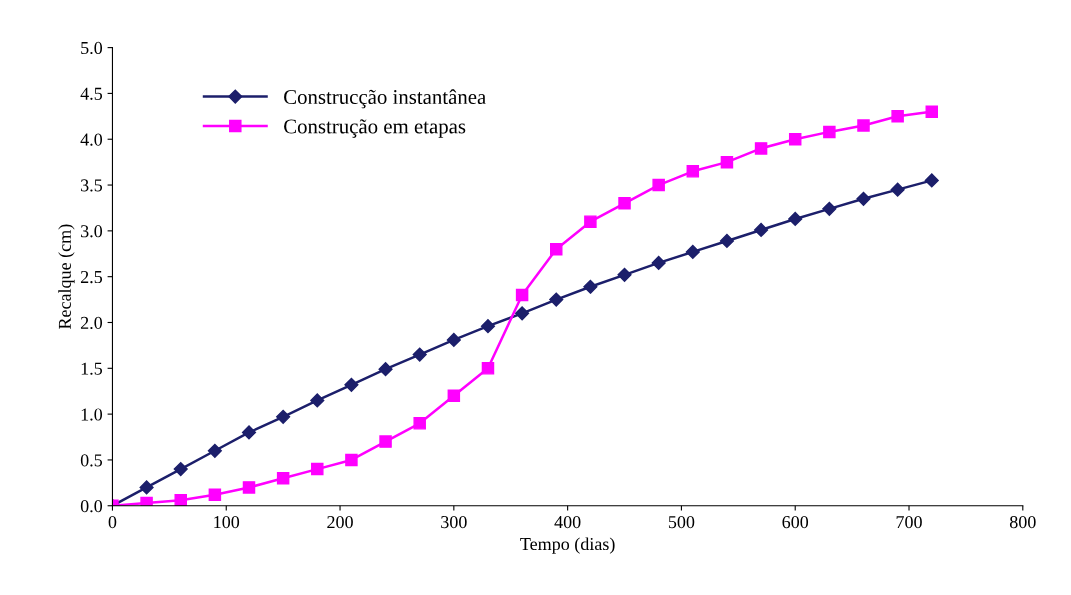 This screenshot has width=1071, height=595. Describe the element at coordinates (92, 368) in the screenshot. I see `y-tick-label: 1.5` at that location.